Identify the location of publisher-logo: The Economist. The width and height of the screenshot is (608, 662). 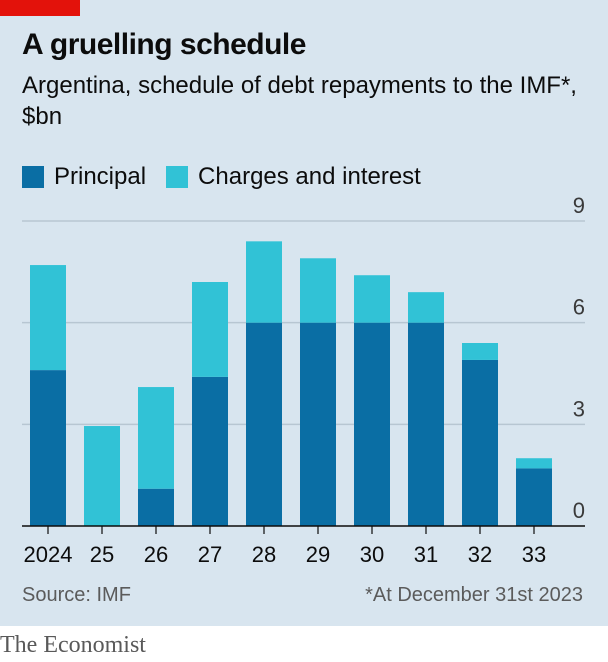
(73, 645).